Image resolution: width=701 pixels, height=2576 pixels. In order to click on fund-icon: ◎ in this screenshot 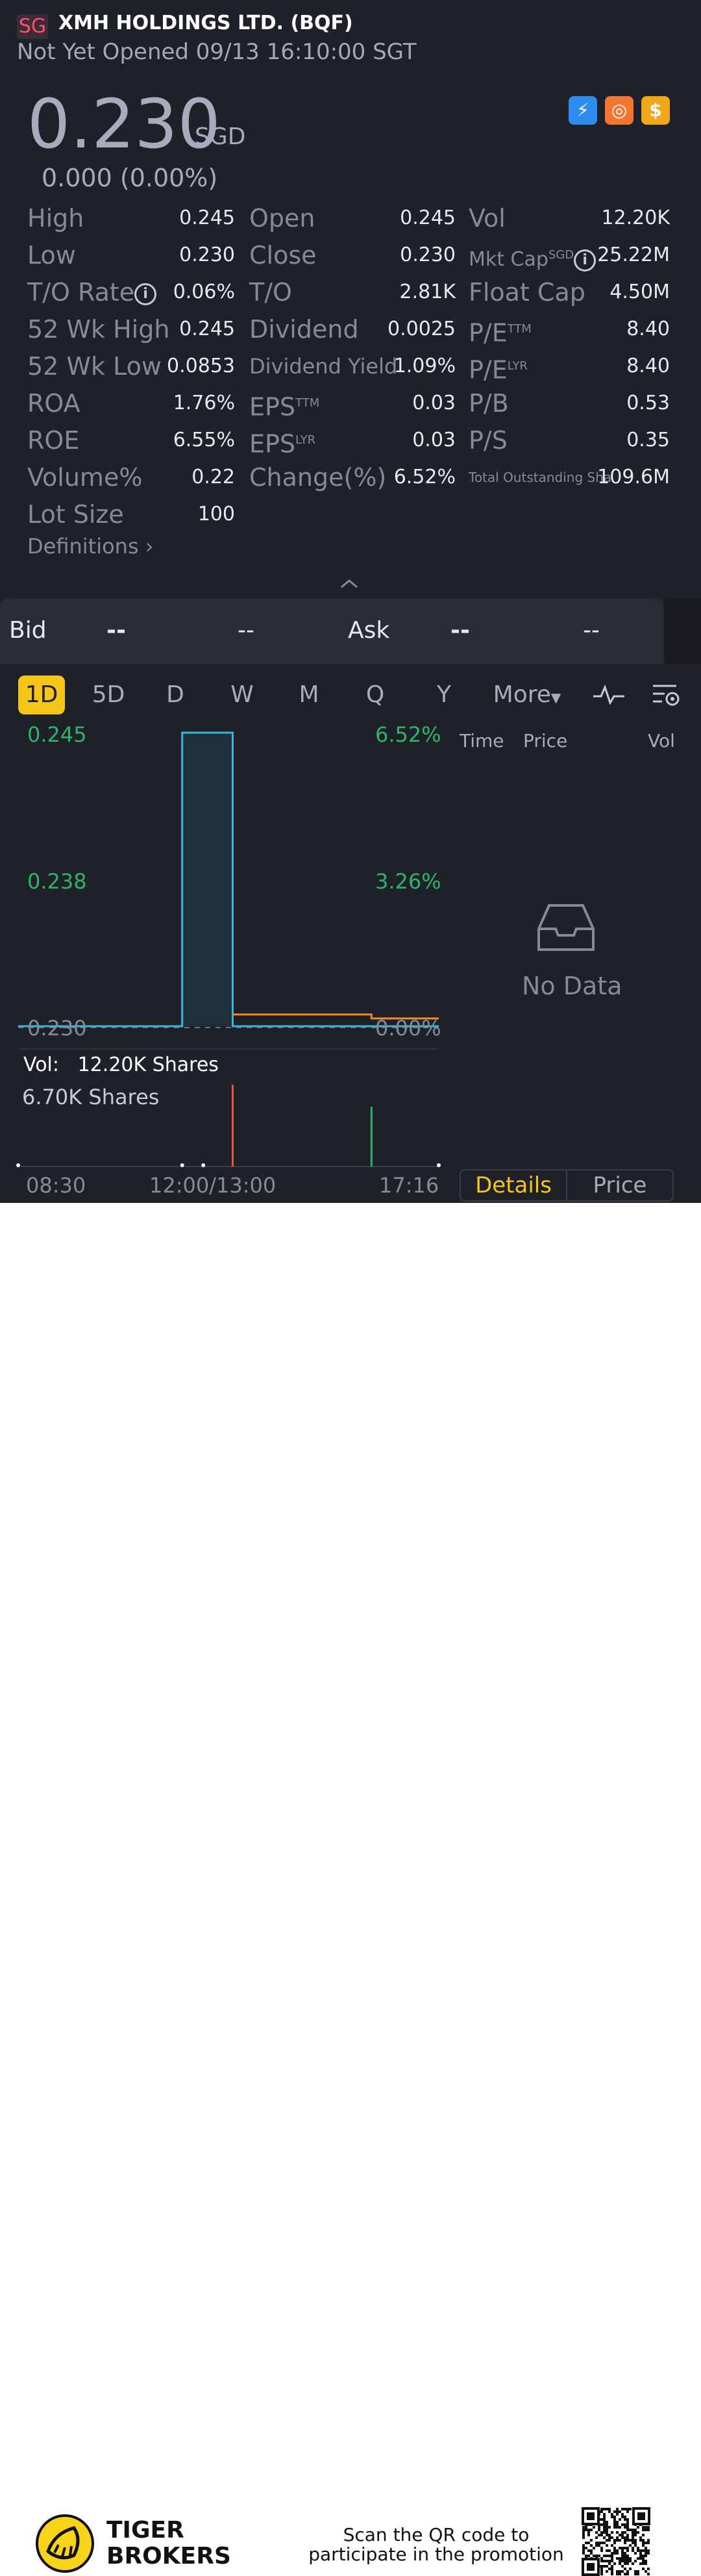, I will do `click(619, 111)`.